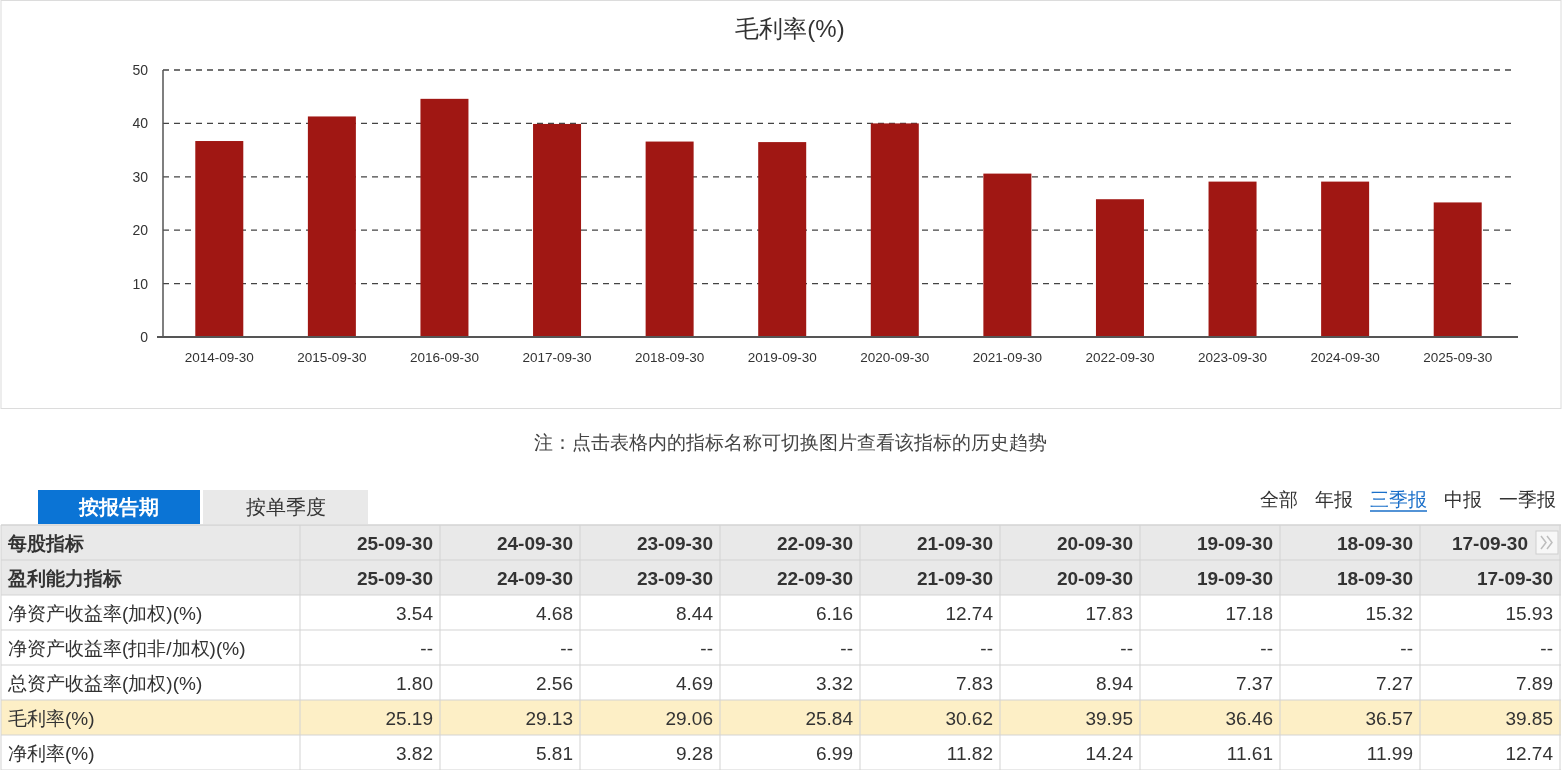  What do you see at coordinates (790, 442) in the screenshot?
I see `text: 注：点击表格内的指标名称可切换图片查看该指标的历史趋势` at bounding box center [790, 442].